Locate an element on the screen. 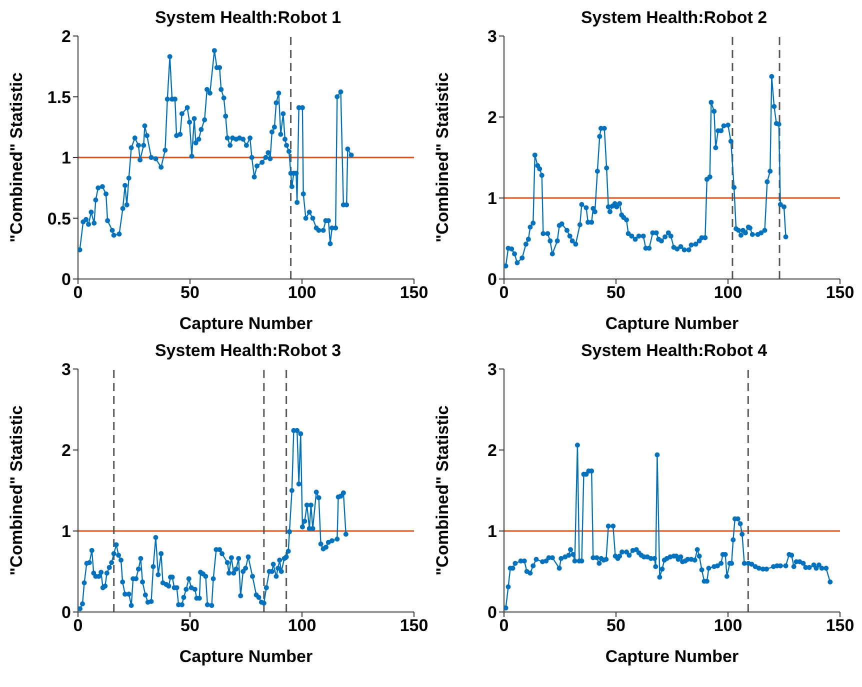 This screenshot has height=687, width=862. y-tick-label: 0.5 is located at coordinates (59, 218).